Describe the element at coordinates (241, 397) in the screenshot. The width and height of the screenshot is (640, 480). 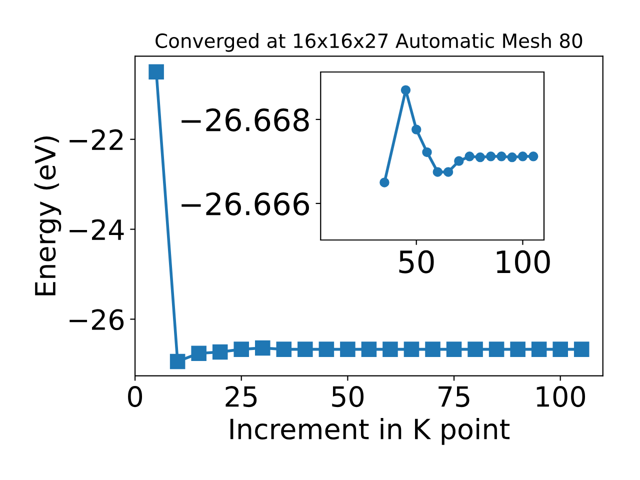
I see `x-tick-label: 25` at that location.